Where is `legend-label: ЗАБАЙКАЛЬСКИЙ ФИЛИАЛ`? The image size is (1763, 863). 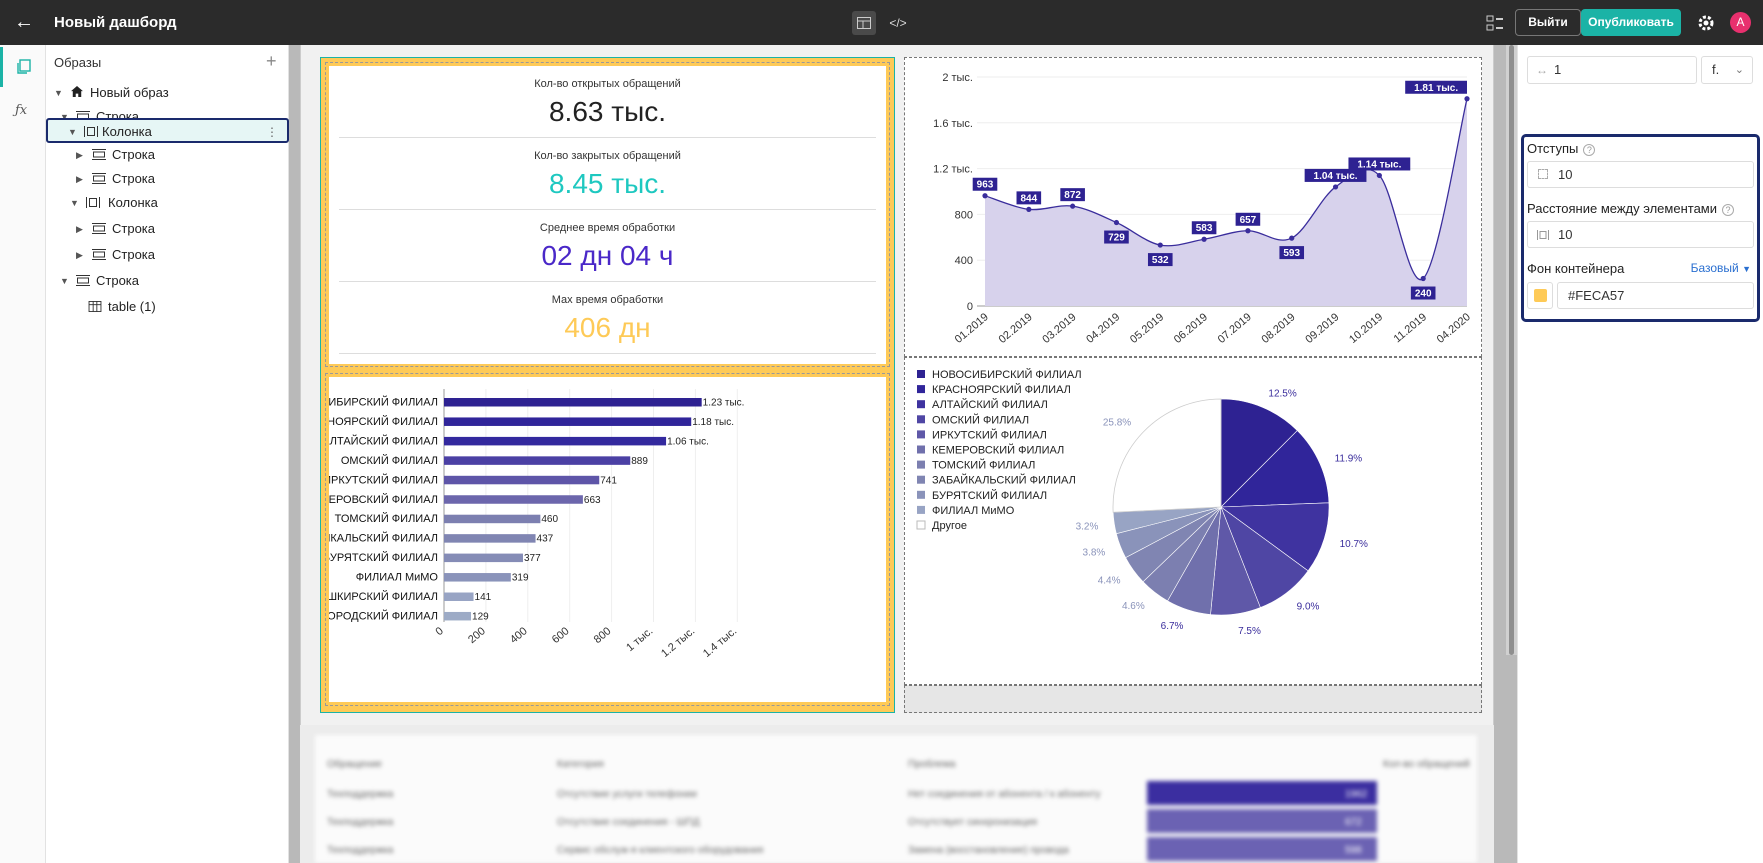 legend-label: ЗАБАЙКАЛЬСКИЙ ФИЛИАЛ is located at coordinates (1004, 480).